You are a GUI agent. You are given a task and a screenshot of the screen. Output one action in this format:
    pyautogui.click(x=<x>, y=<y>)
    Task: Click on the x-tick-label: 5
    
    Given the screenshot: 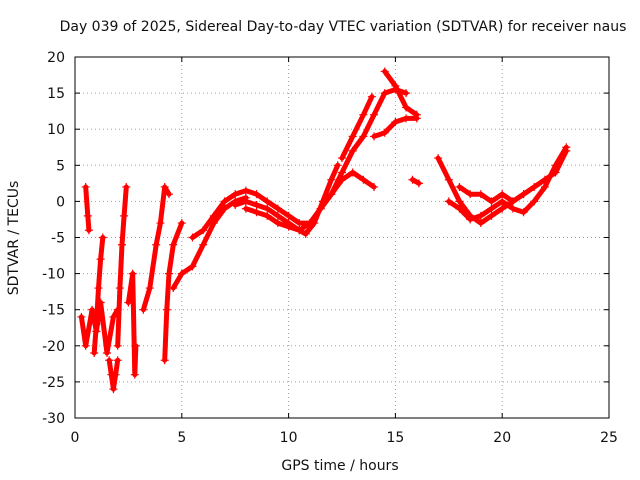 What is the action you would take?
    pyautogui.click(x=181, y=438)
    